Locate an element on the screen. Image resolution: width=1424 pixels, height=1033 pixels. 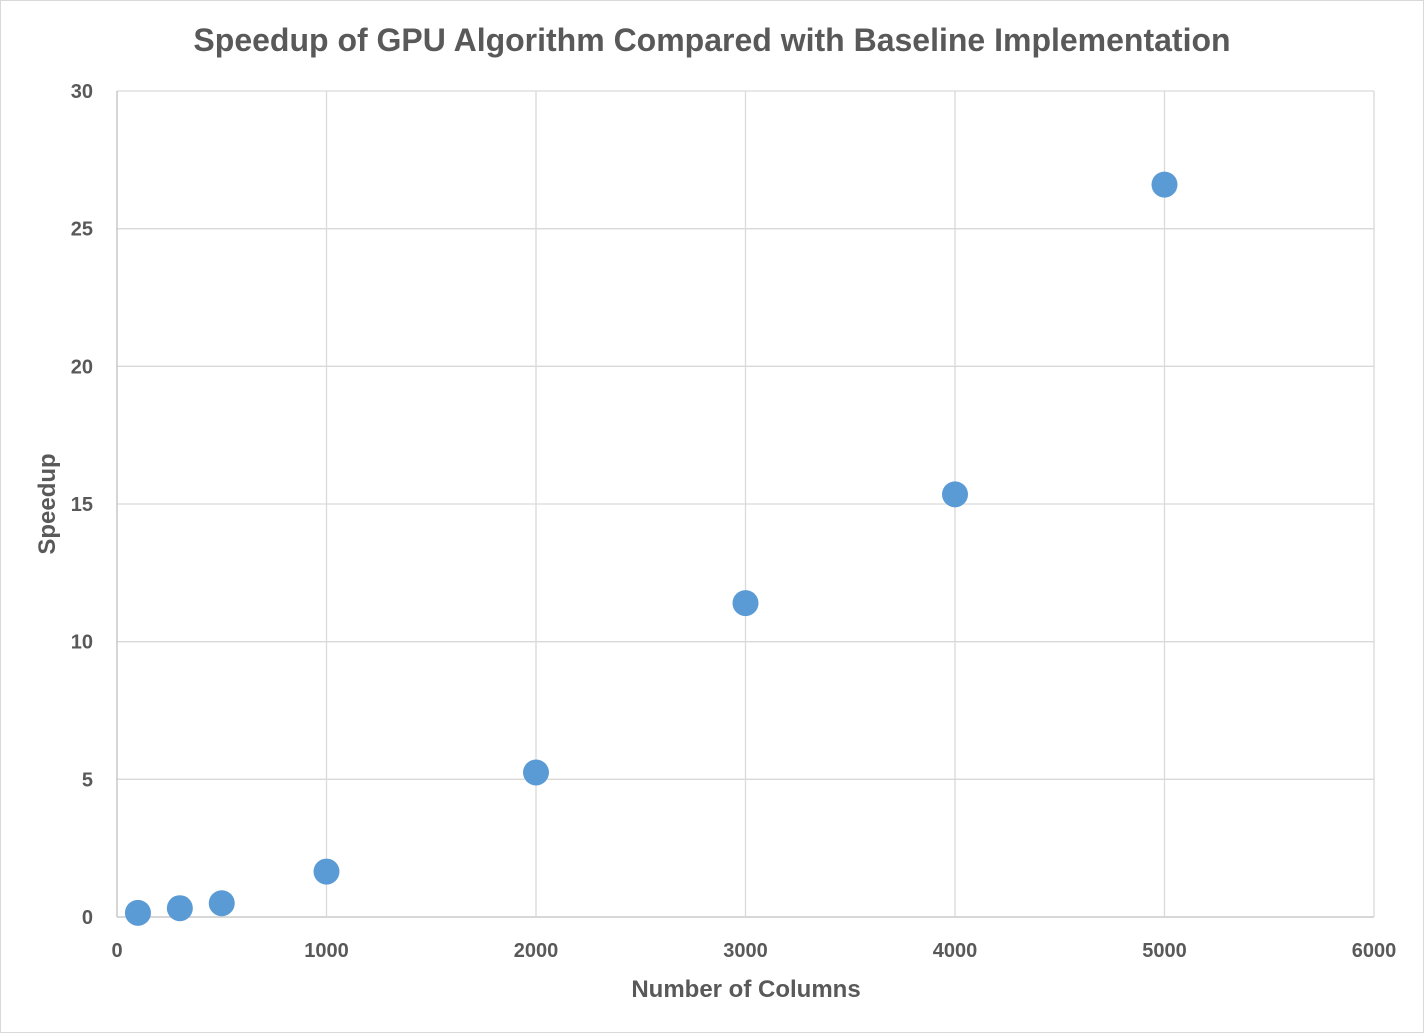
y-tick-label: 15 is located at coordinates (82, 505).